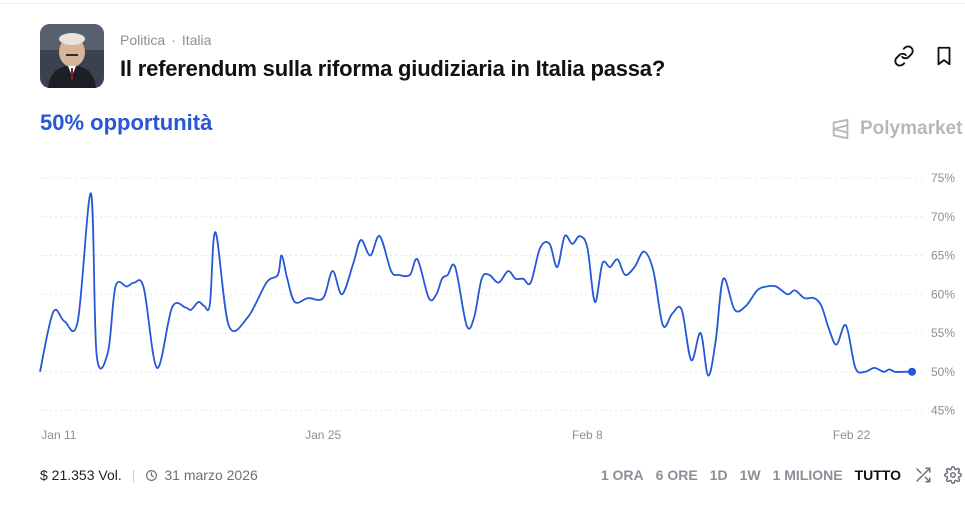  I want to click on y-tick-label: 70%, so click(943, 217).